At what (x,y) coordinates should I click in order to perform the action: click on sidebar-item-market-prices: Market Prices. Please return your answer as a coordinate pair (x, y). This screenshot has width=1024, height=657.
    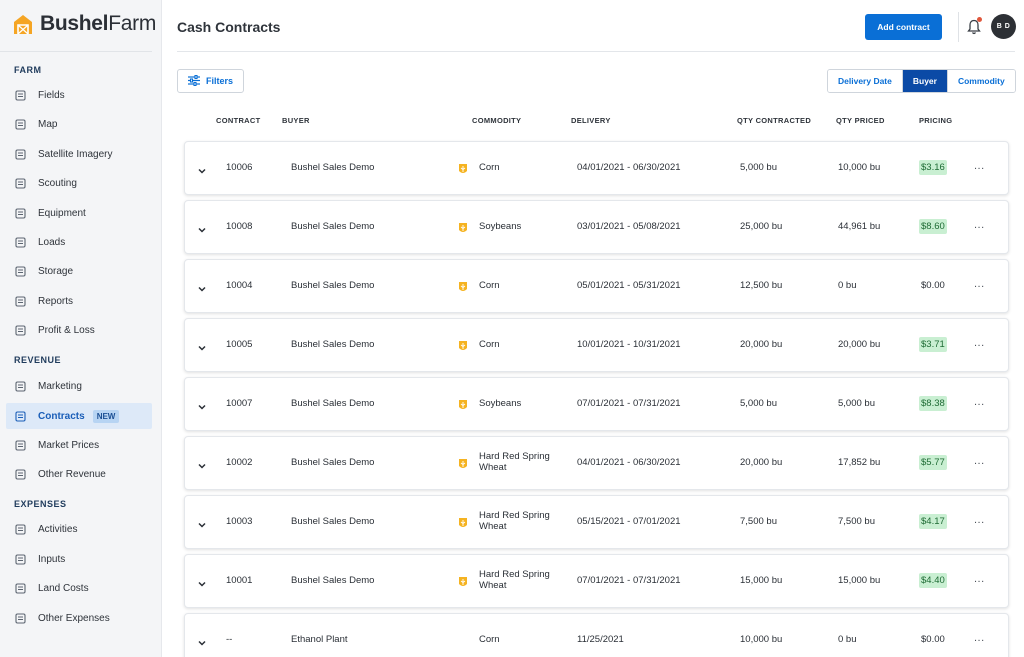
    Looking at the image, I should click on (79, 445).